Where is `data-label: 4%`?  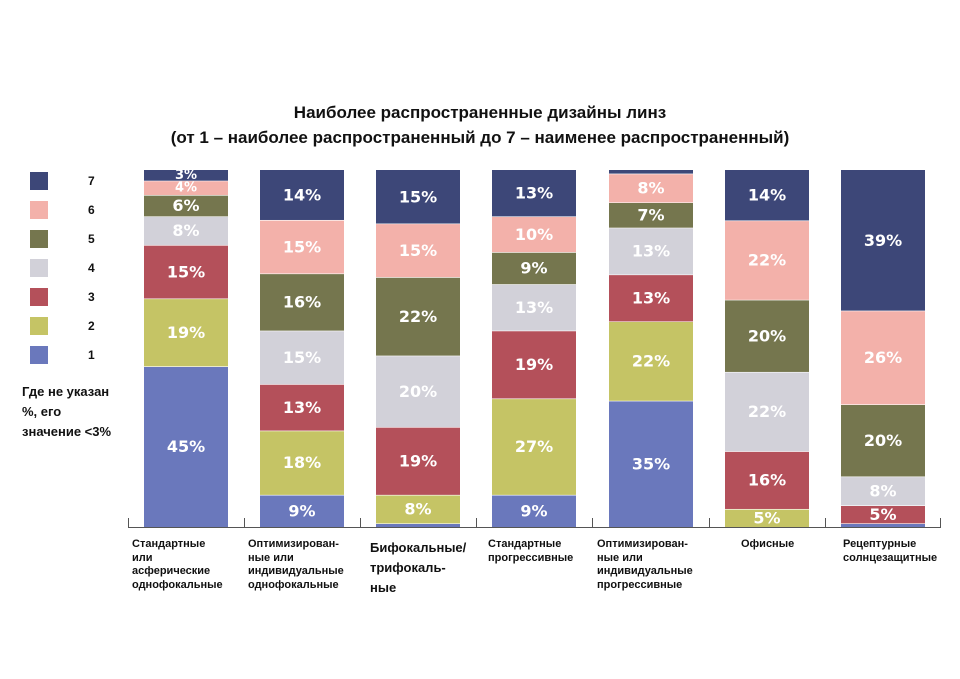
data-label: 4% is located at coordinates (186, 187).